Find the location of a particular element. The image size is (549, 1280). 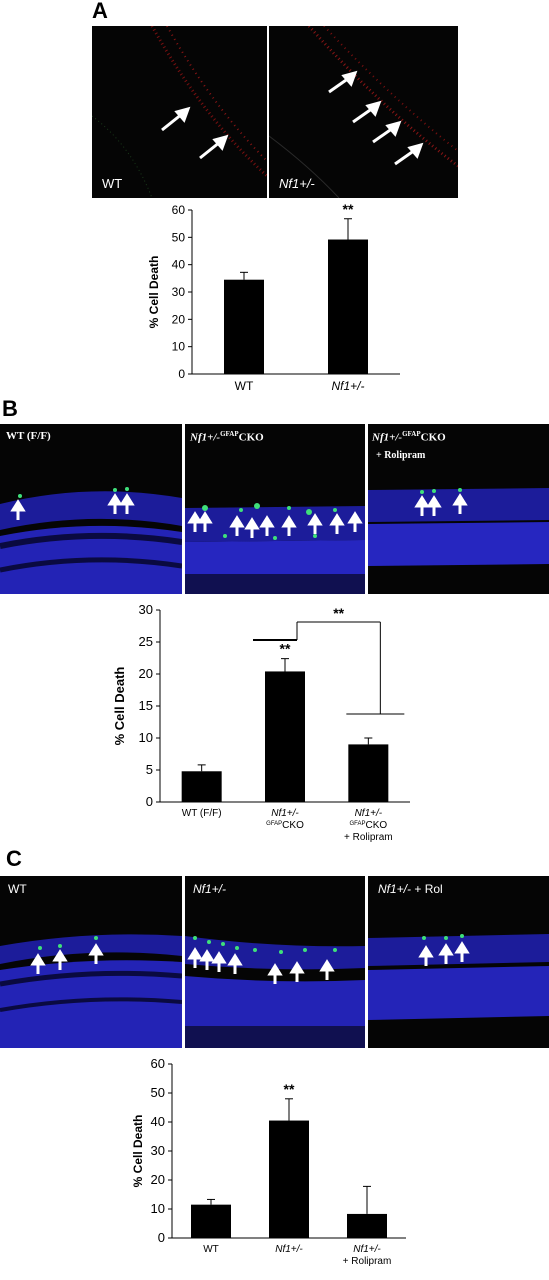

panel-letter-b: B is located at coordinates (10, 408).